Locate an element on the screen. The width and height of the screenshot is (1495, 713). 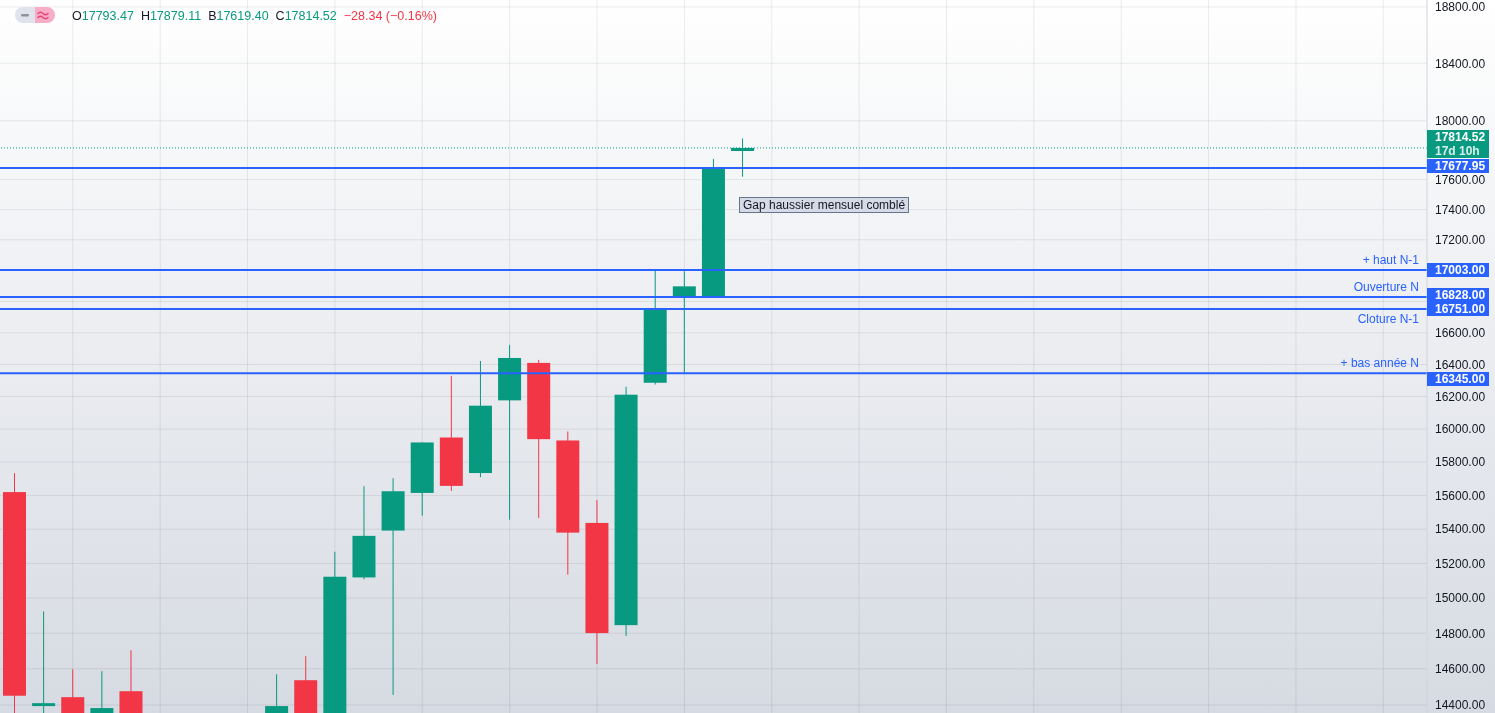
annotation: O is located at coordinates (77, 16).